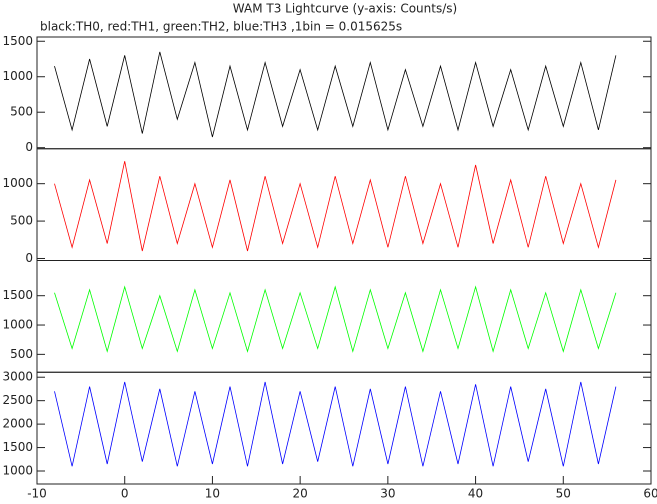 This screenshot has height=504, width=657. What do you see at coordinates (475, 494) in the screenshot?
I see `x-tick-label: 40` at bounding box center [475, 494].